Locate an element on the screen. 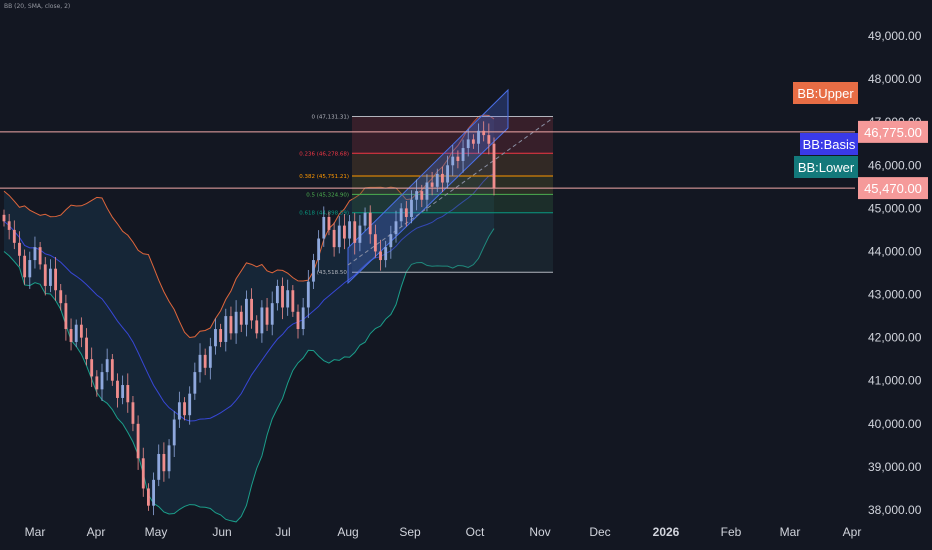 The width and height of the screenshot is (932, 550). x-tick-label: Jun is located at coordinates (221, 532).